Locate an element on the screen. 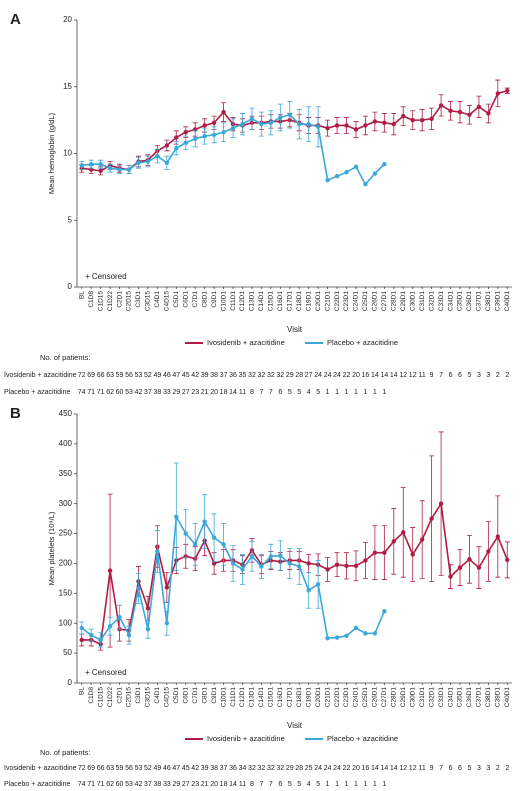 Image resolution: width=520 pixels, height=791 pixels. patient-count: 24 is located at coordinates (318, 768).